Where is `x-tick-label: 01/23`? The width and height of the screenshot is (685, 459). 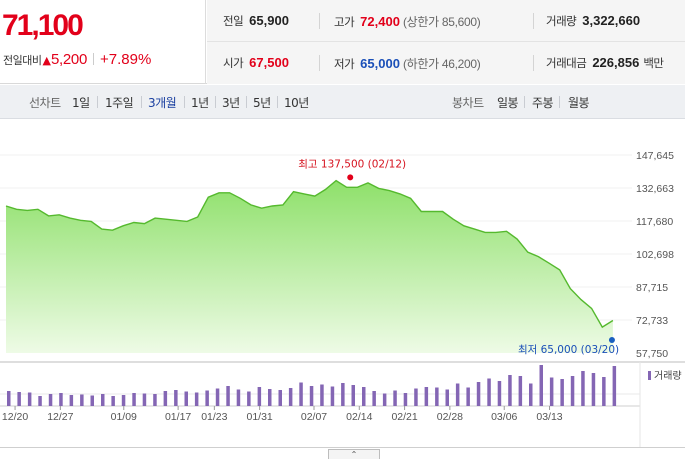 x-tick-label: 01/23 is located at coordinates (214, 417).